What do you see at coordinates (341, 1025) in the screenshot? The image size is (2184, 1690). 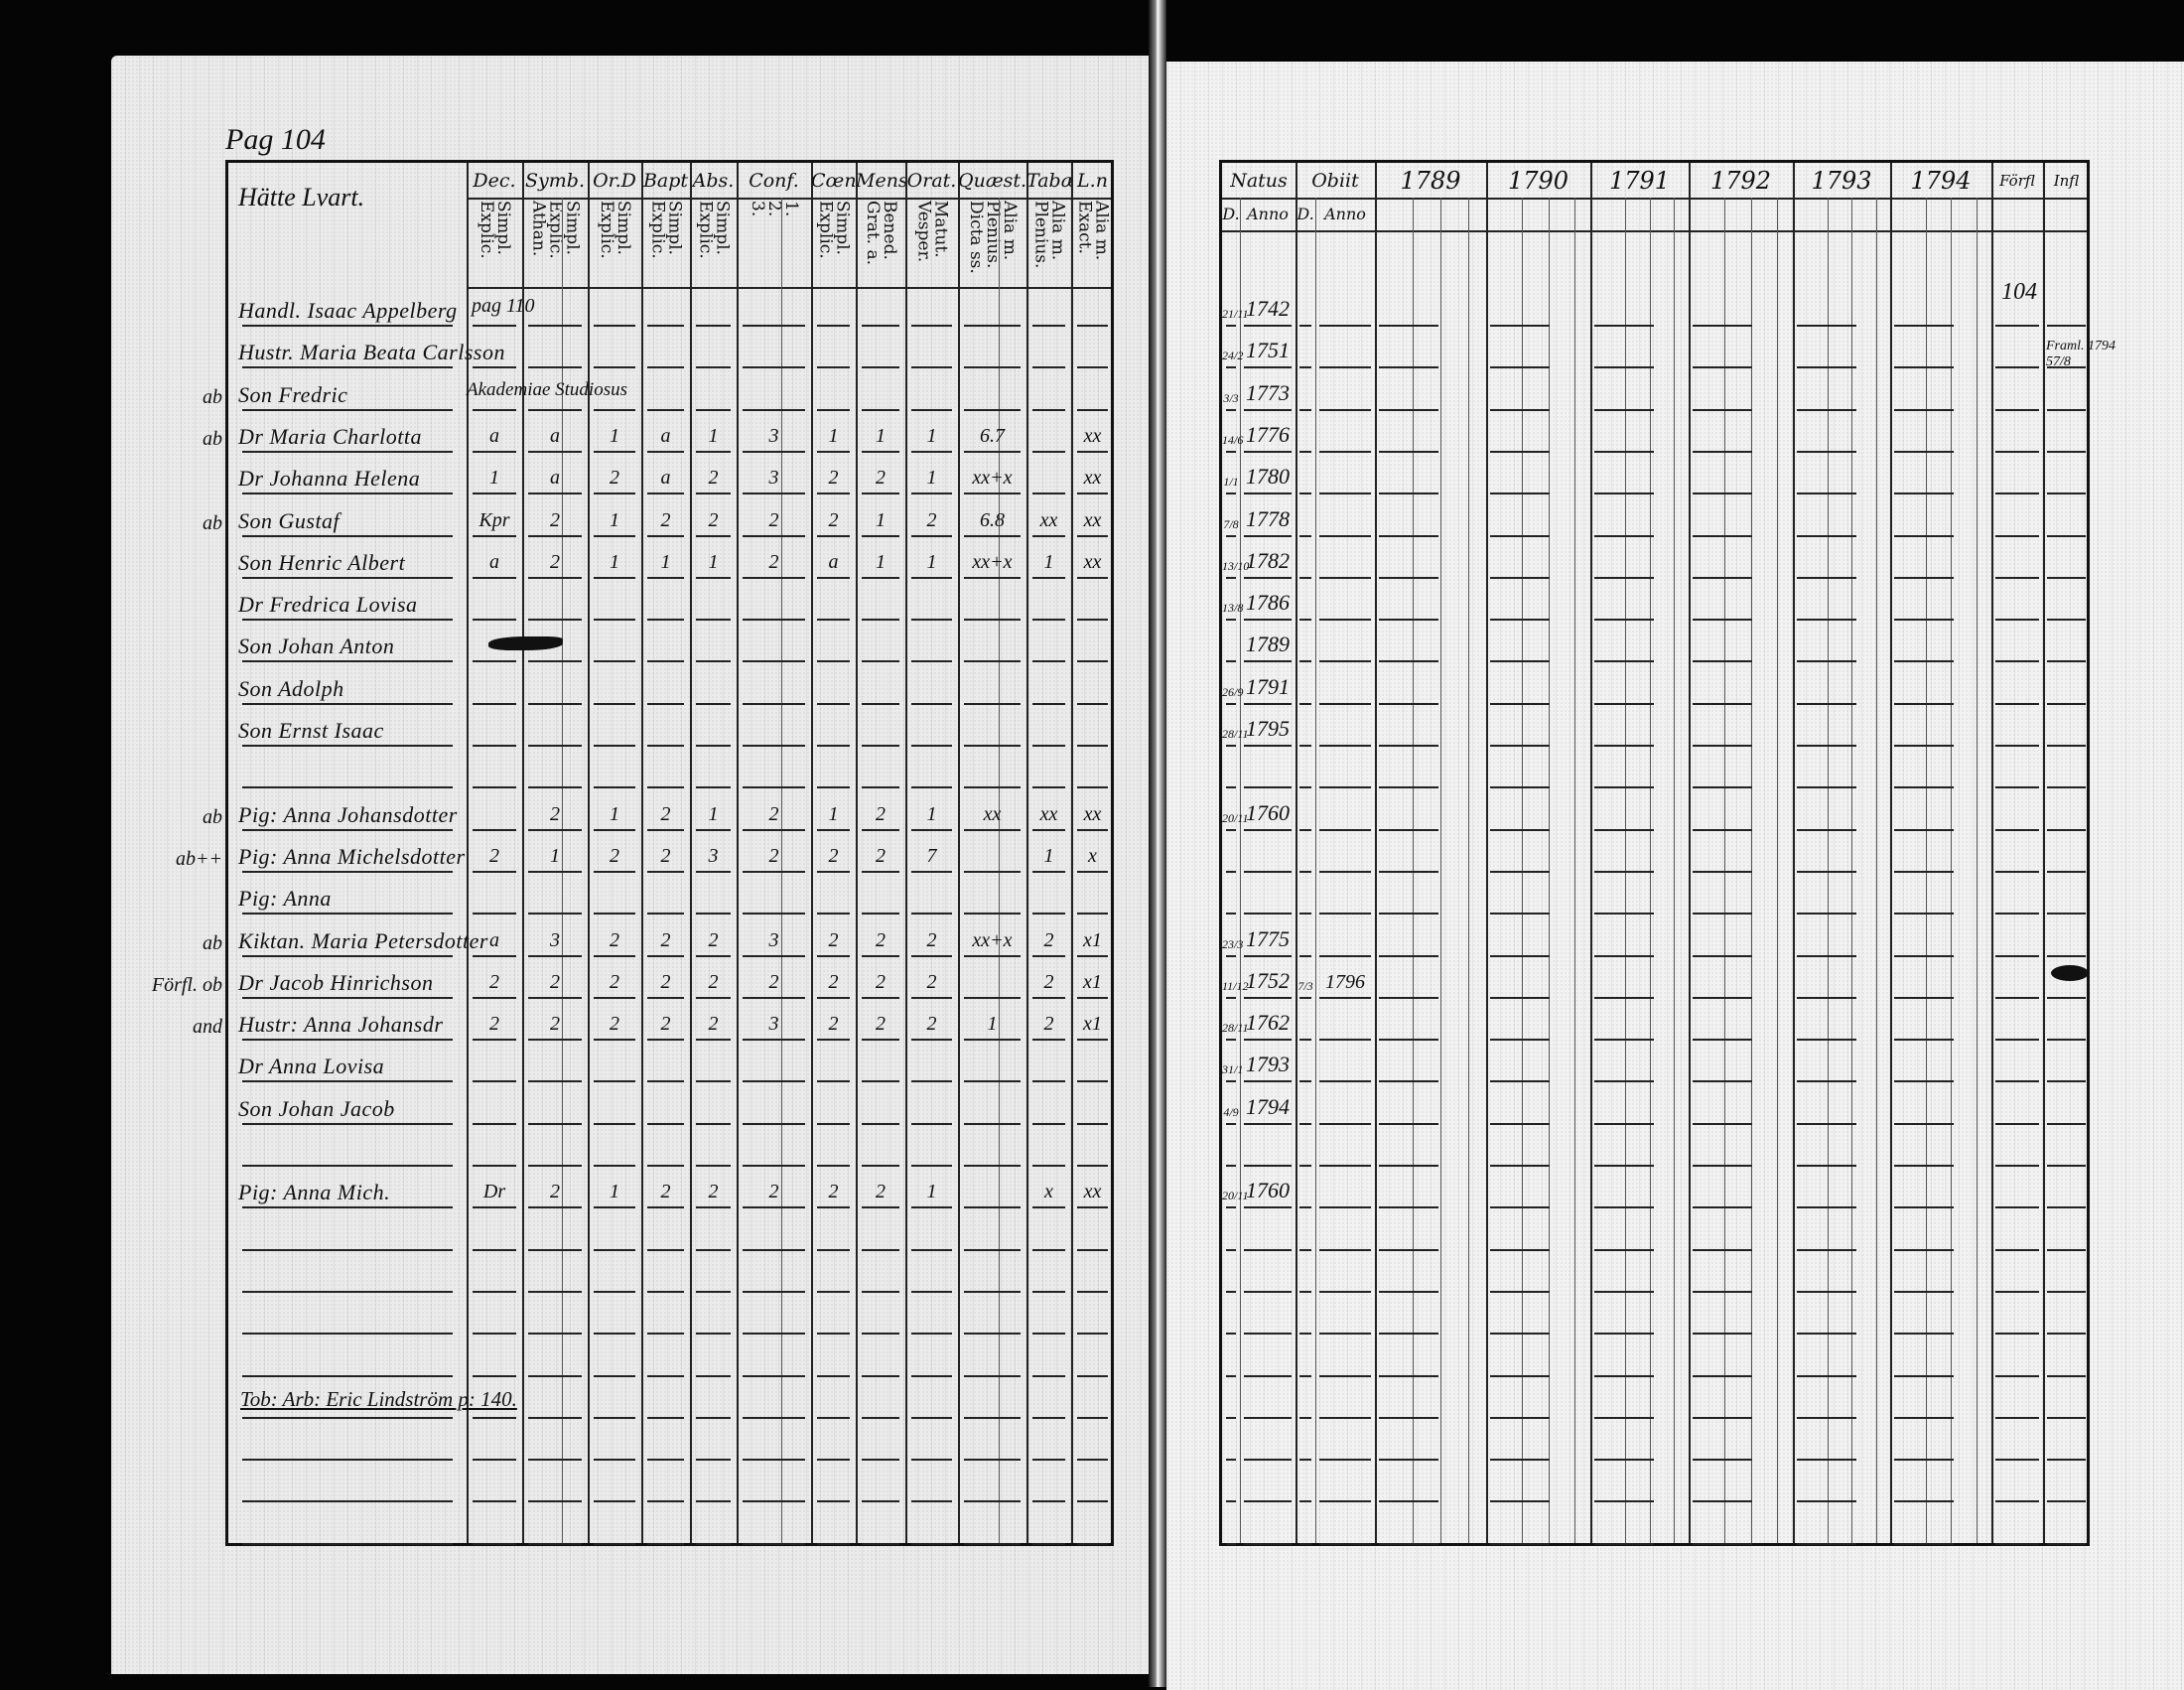 I see `person-name: Hustr: Anna Johansdr` at bounding box center [341, 1025].